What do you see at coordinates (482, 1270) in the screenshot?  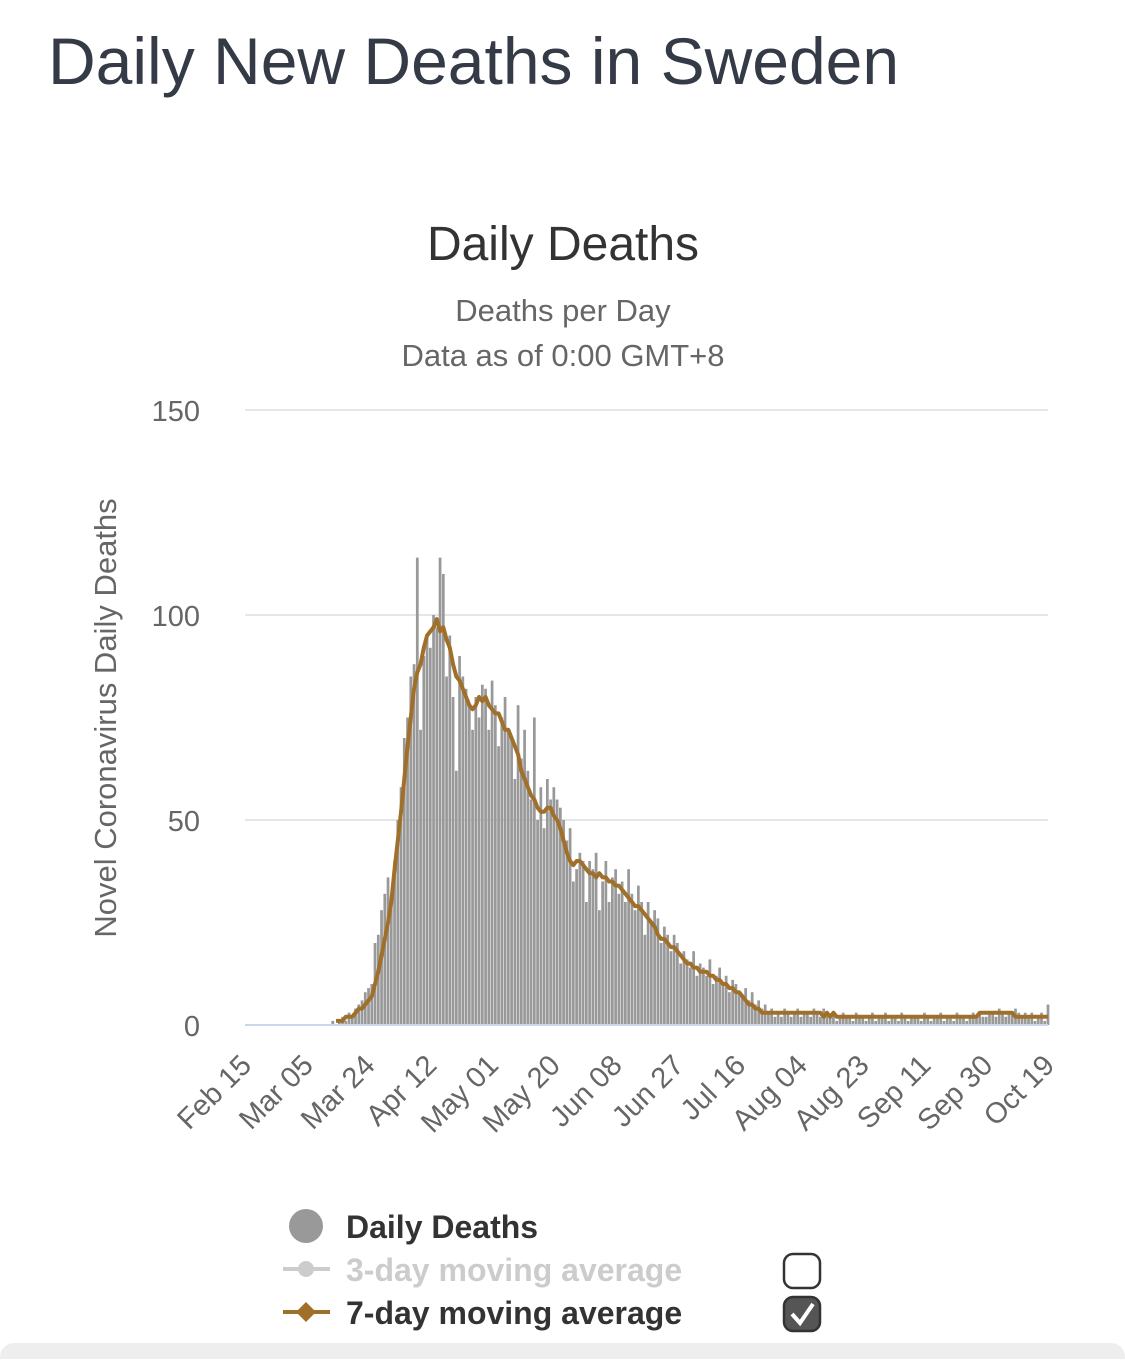 I see `legend-item: 3-day moving average` at bounding box center [482, 1270].